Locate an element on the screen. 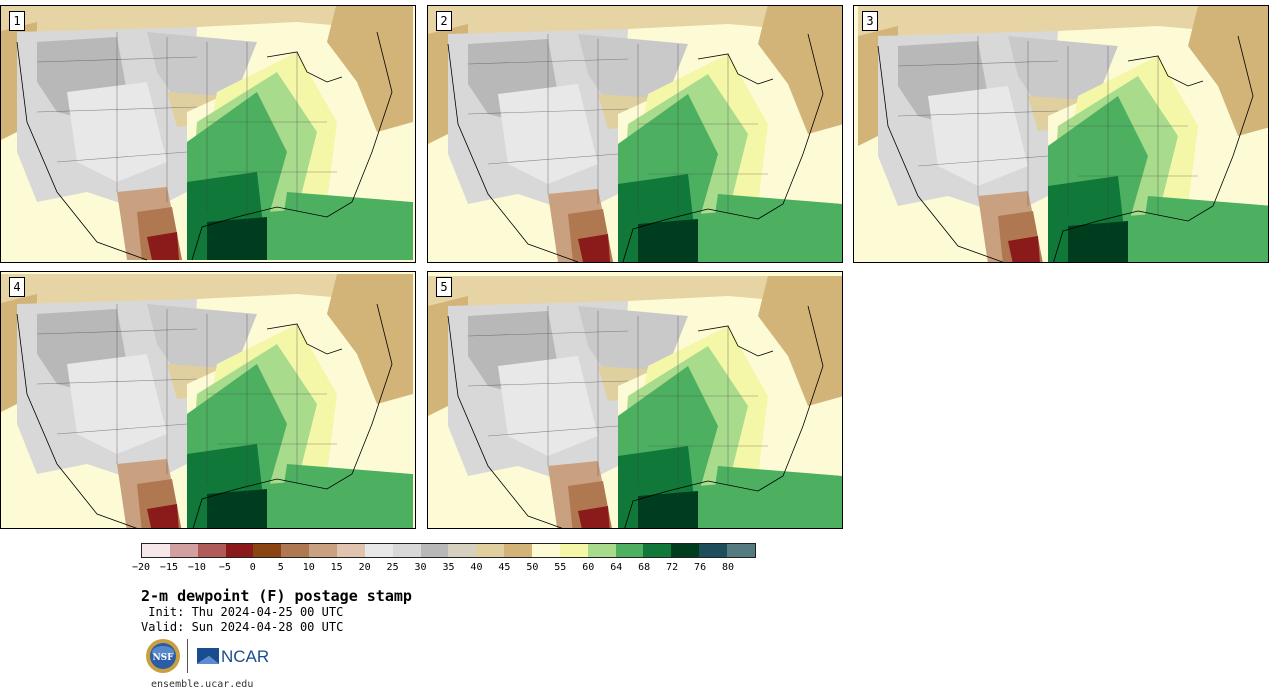 Image resolution: width=1280 pixels, height=696 pixels. colorbar-tick-label: 10 is located at coordinates (308, 567).